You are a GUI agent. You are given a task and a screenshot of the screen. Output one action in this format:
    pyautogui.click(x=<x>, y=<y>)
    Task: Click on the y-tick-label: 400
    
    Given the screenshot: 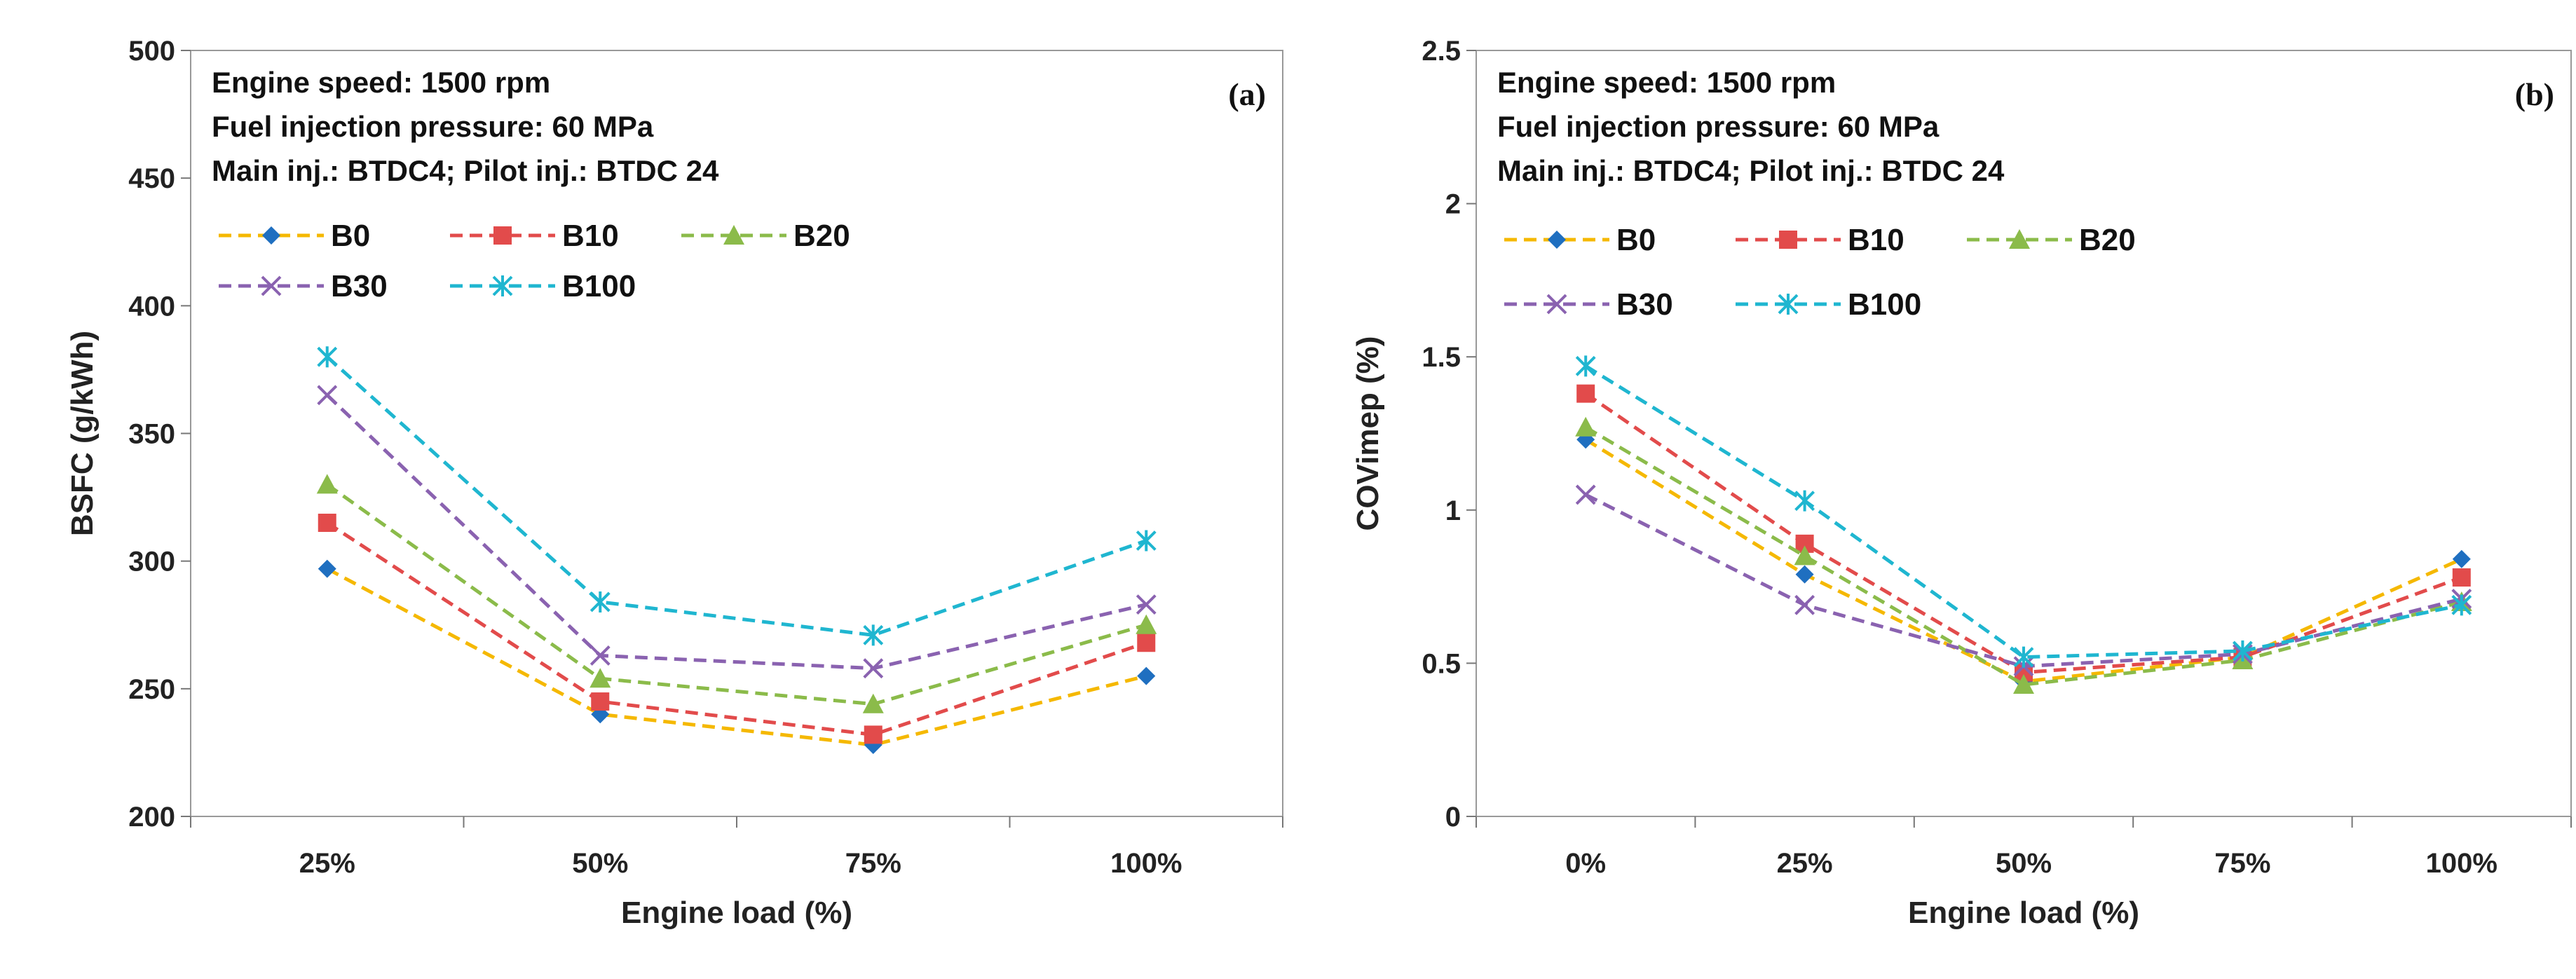 What is the action you would take?
    pyautogui.click(x=151, y=306)
    